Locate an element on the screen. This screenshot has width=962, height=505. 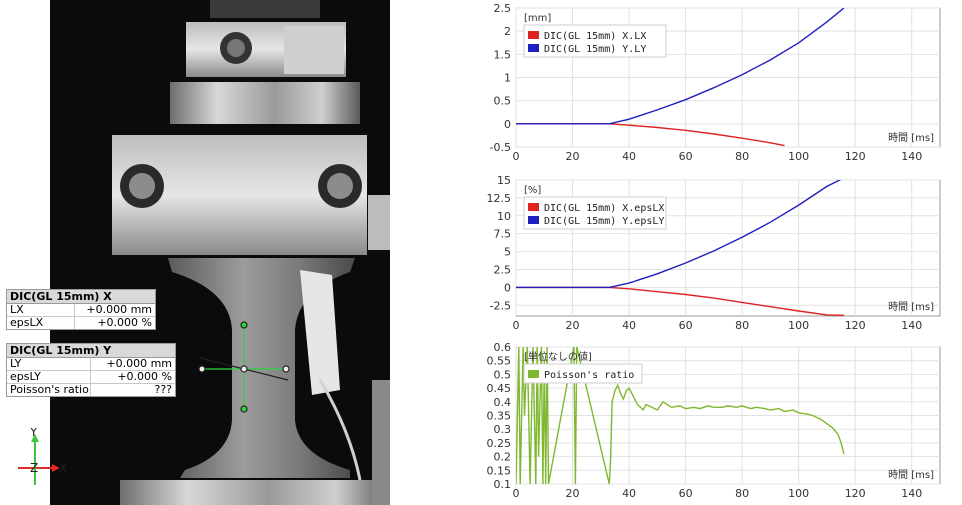
axis-y-label: Y is located at coordinates (33, 433).